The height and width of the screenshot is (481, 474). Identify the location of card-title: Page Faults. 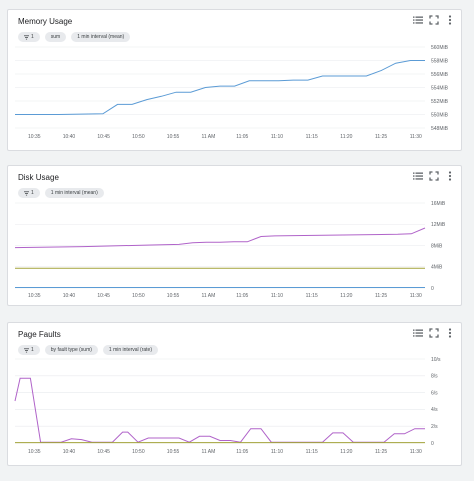
(39, 334).